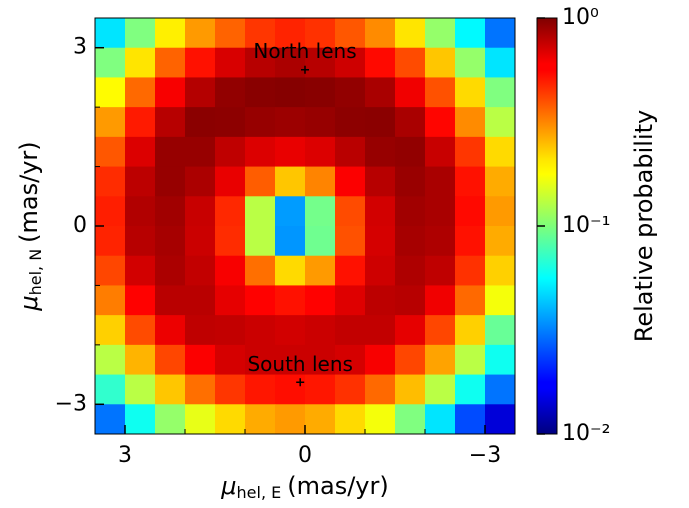  I want to click on colorbar-label: Relative probability, so click(644, 226).